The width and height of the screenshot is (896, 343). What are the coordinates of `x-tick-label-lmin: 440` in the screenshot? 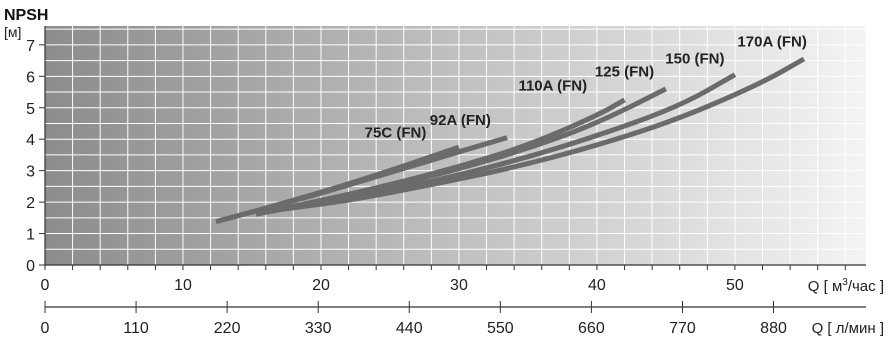 It's located at (409, 328).